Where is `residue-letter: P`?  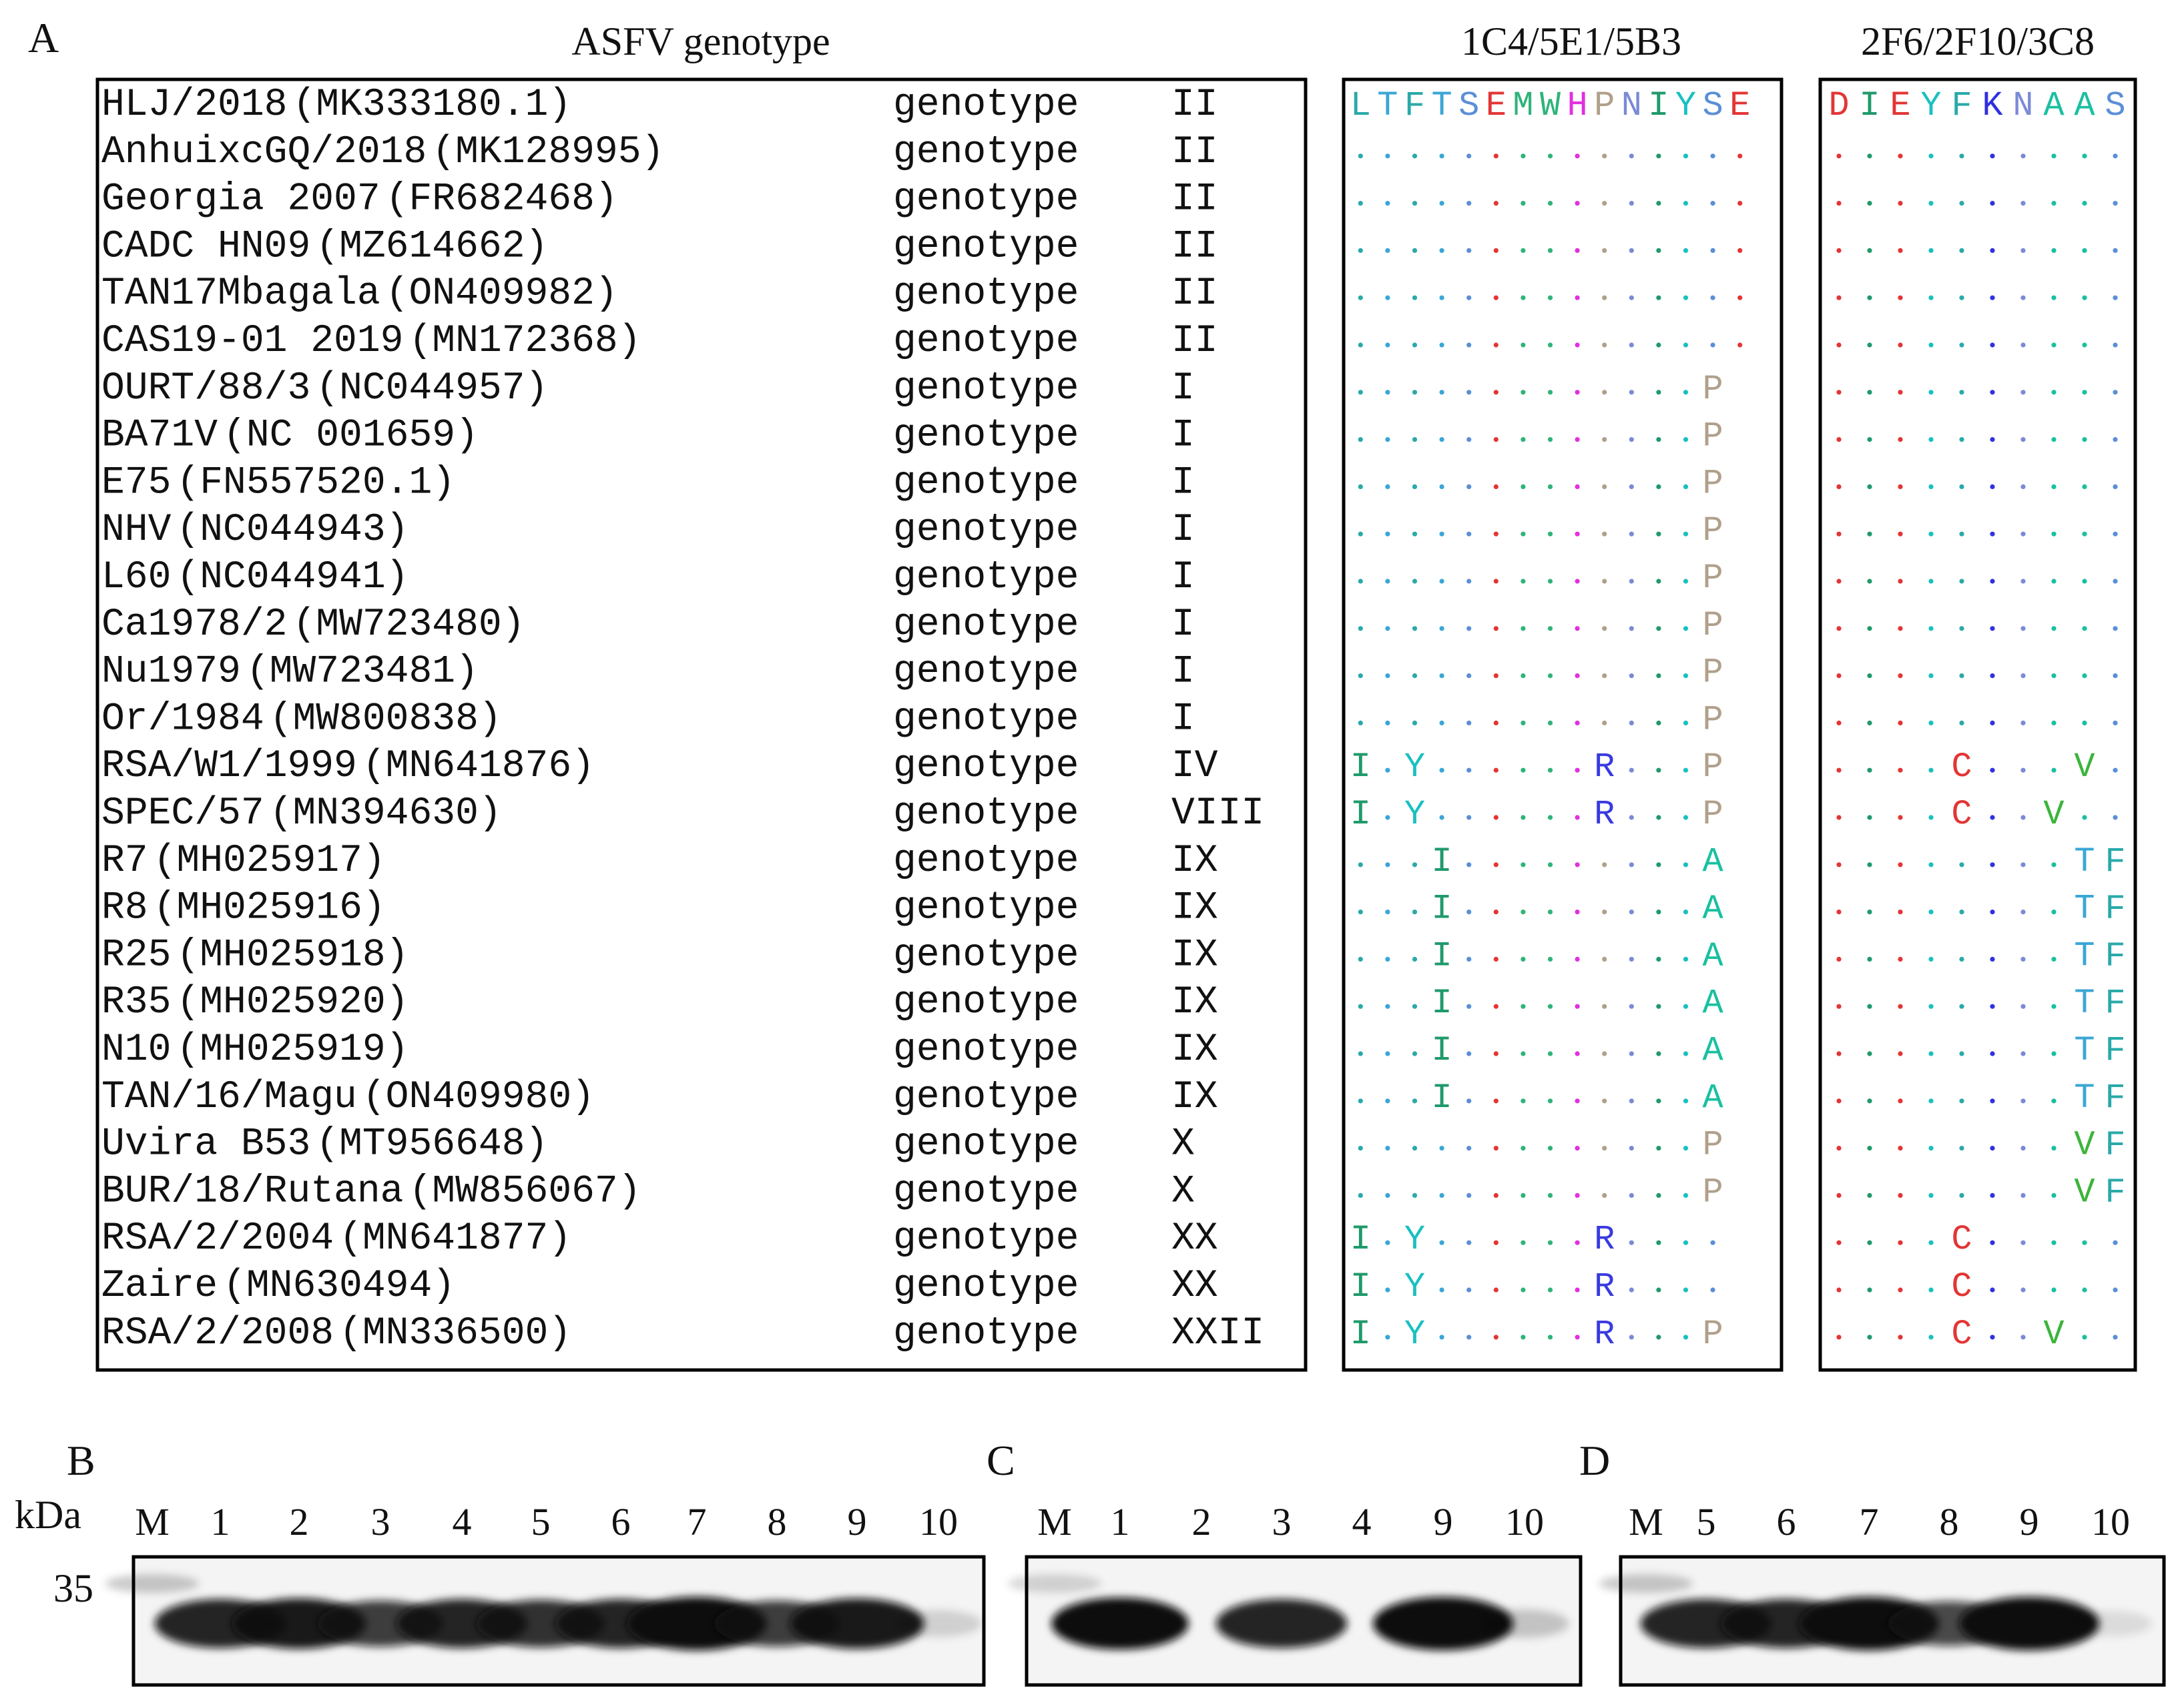
residue-letter: P is located at coordinates (1713, 579).